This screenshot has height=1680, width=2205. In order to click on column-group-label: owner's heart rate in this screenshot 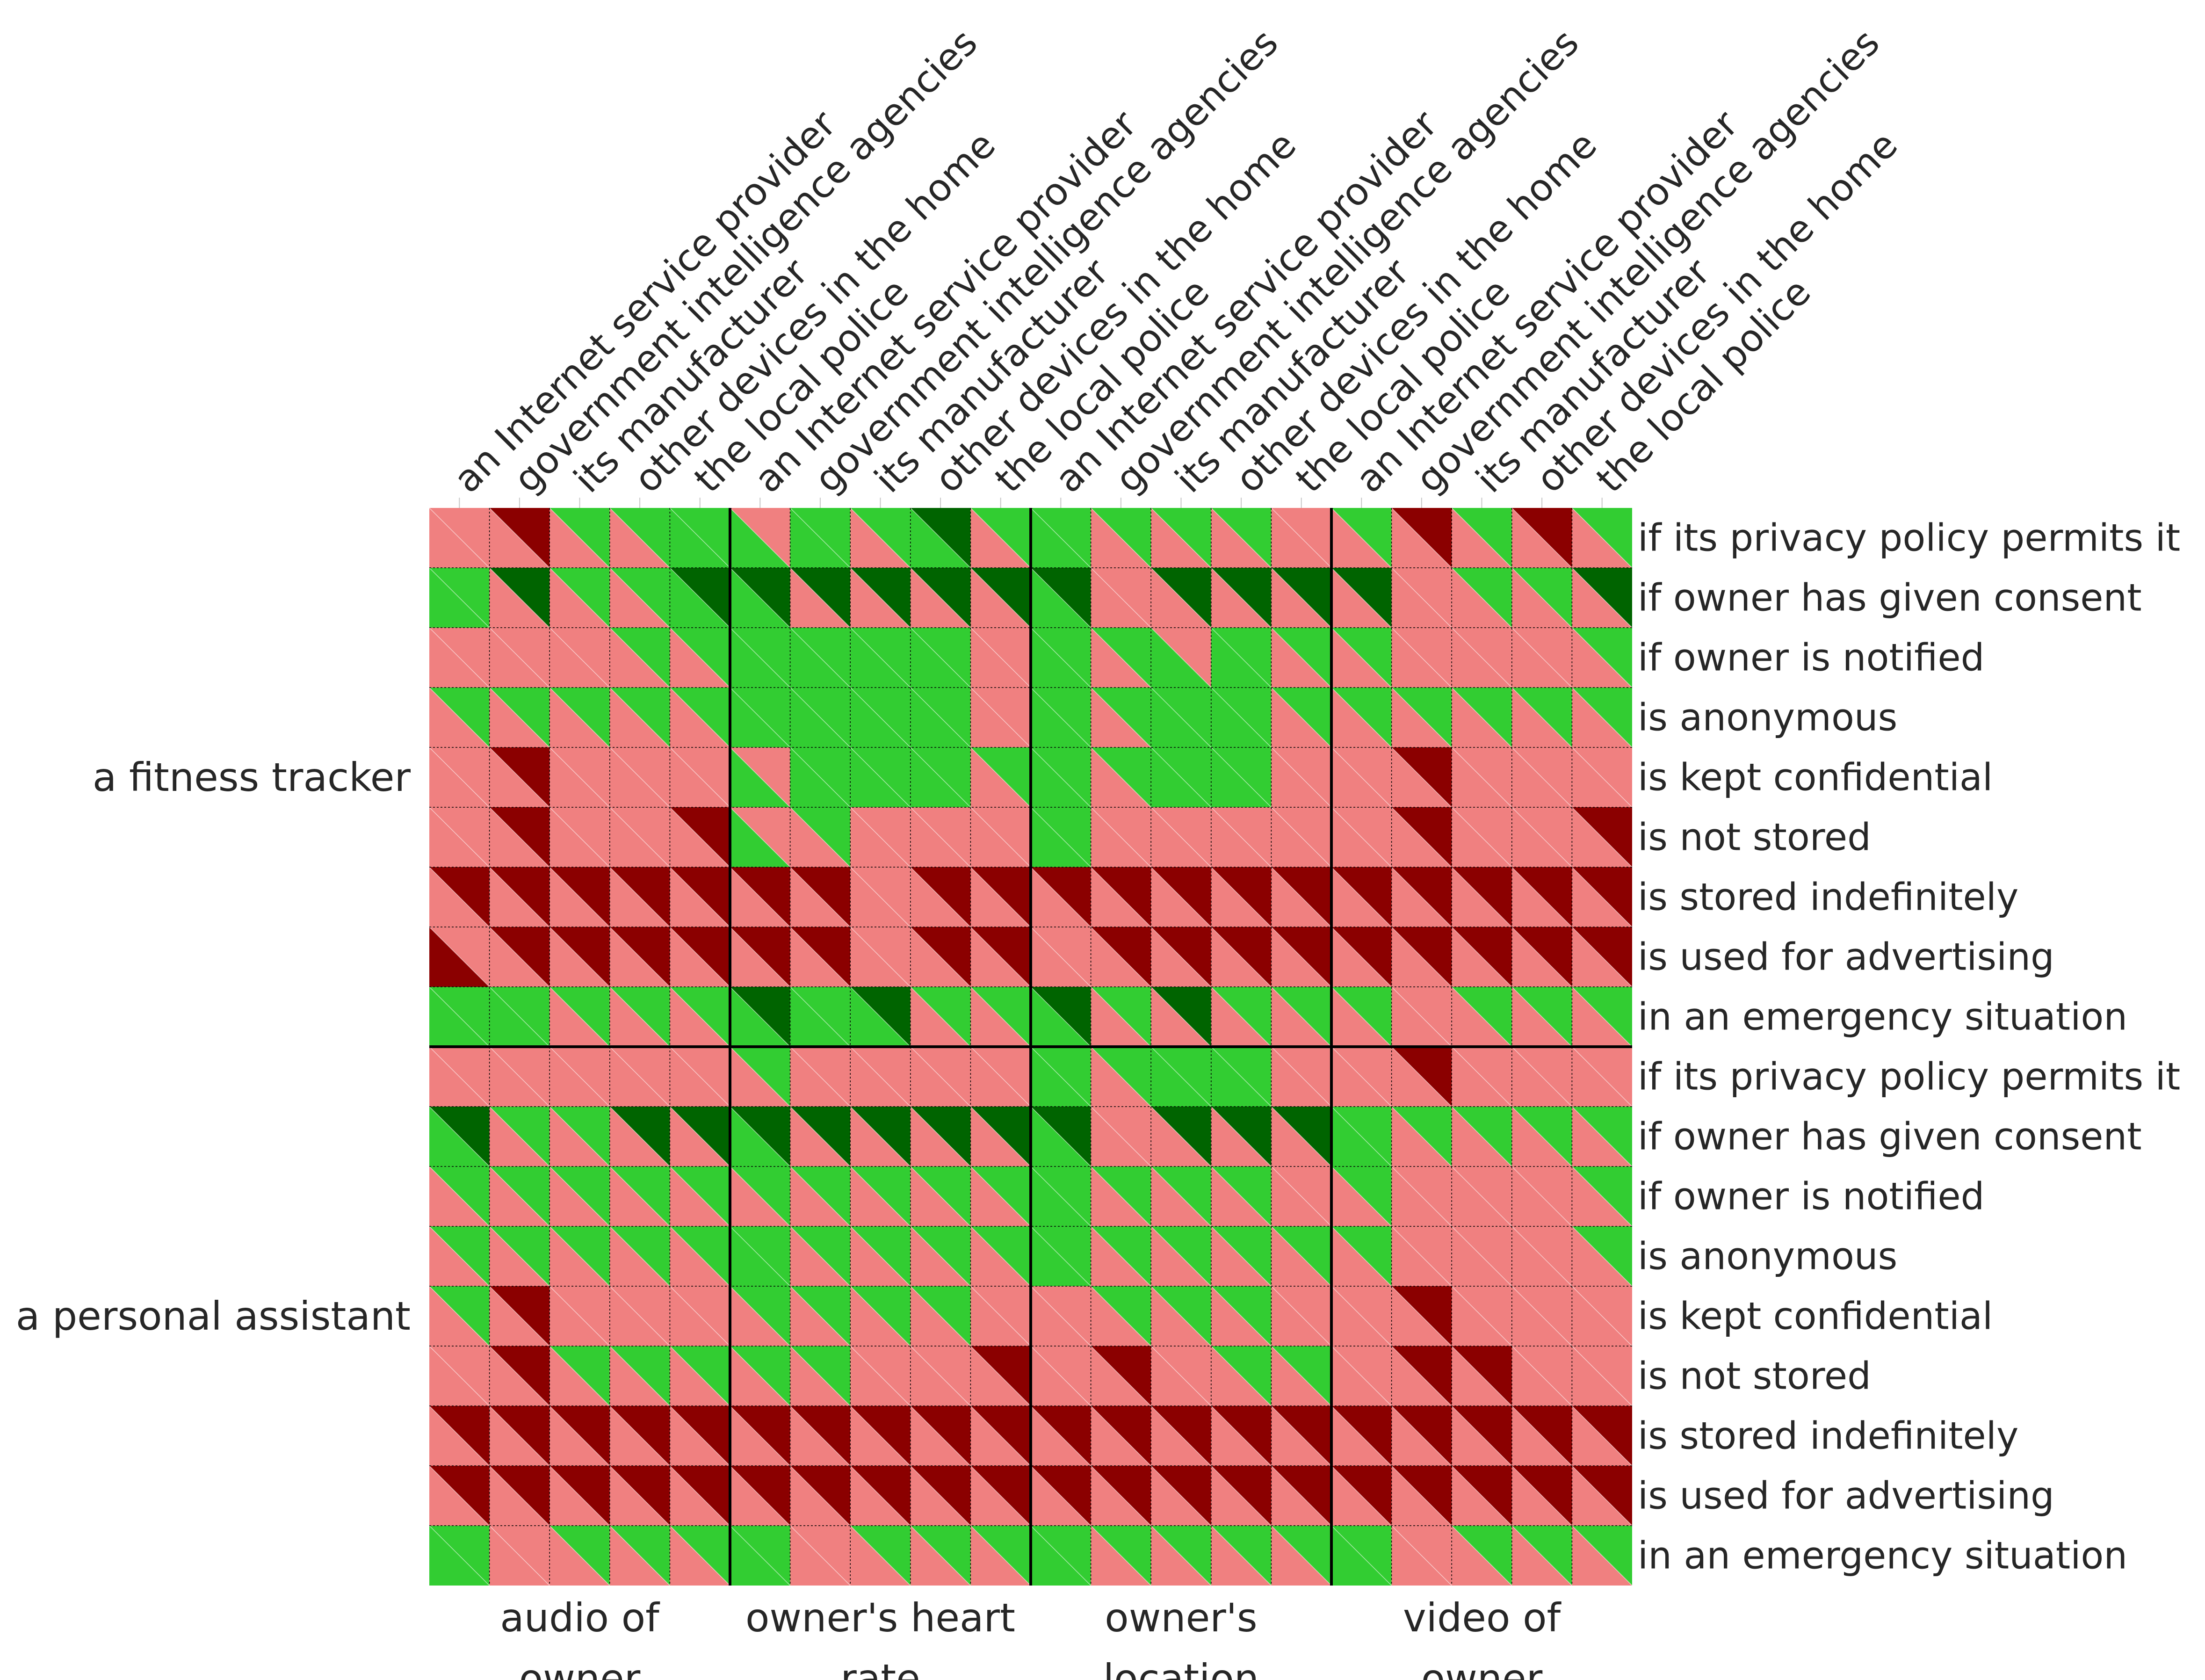, I will do `click(880, 1637)`.